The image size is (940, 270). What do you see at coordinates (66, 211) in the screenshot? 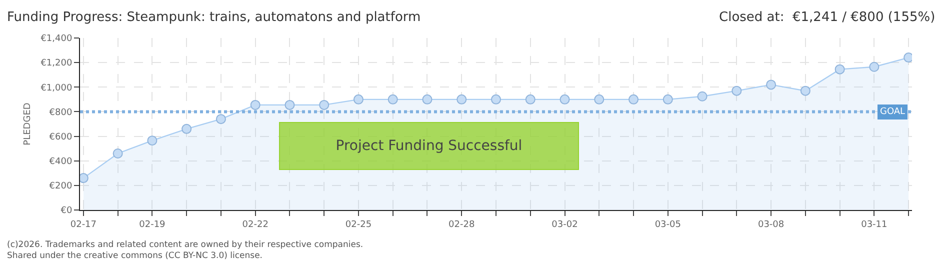
I see `y-tick-label: €0` at bounding box center [66, 211].